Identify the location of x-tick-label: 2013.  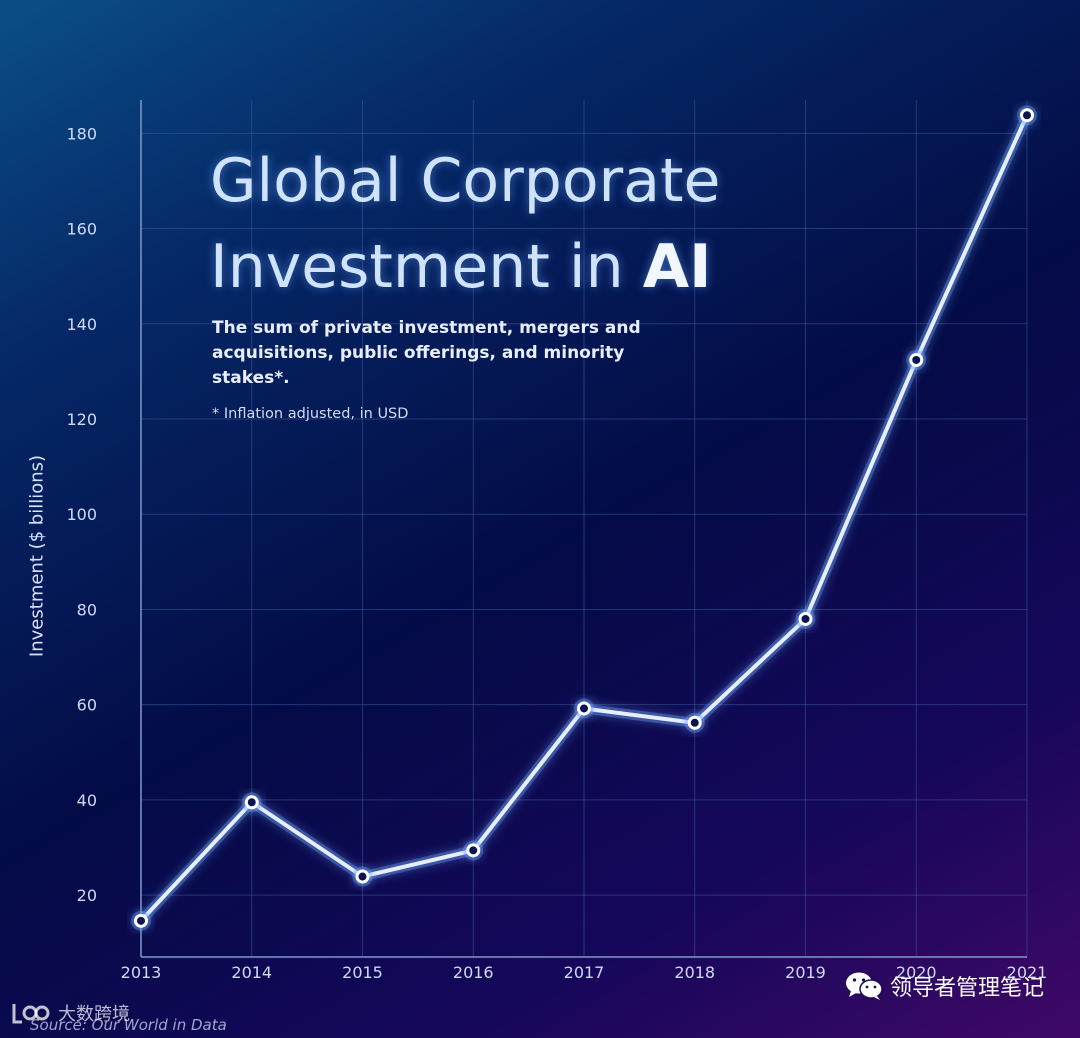
(141, 972).